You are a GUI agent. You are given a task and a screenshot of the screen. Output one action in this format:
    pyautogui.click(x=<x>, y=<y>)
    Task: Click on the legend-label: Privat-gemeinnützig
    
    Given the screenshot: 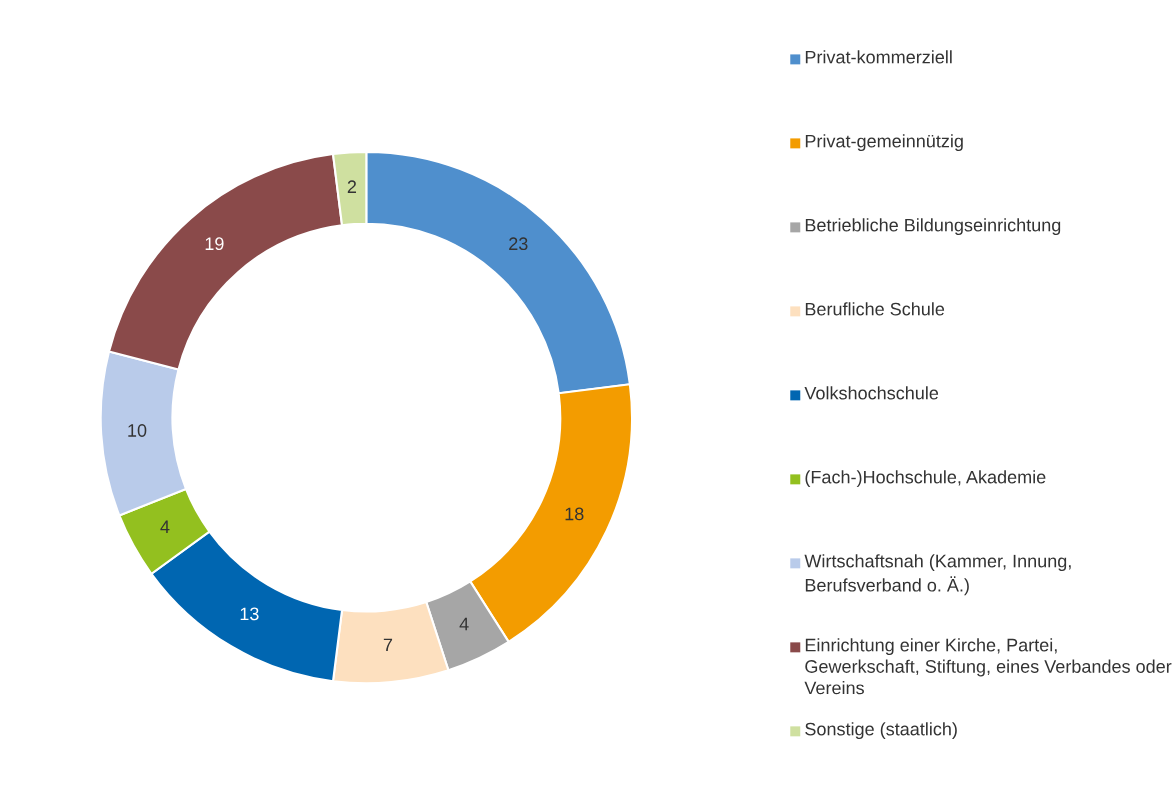 What is the action you would take?
    pyautogui.click(x=884, y=143)
    